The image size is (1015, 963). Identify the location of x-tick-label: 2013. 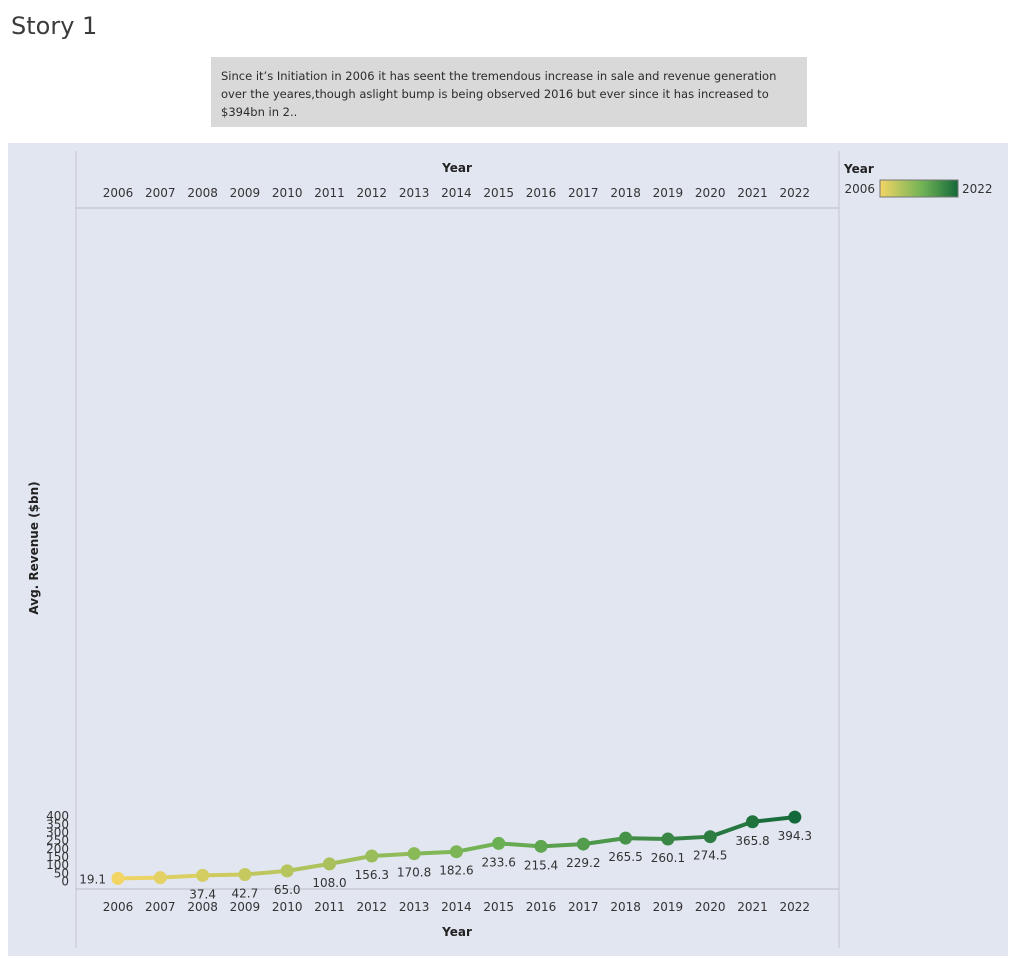
(414, 907).